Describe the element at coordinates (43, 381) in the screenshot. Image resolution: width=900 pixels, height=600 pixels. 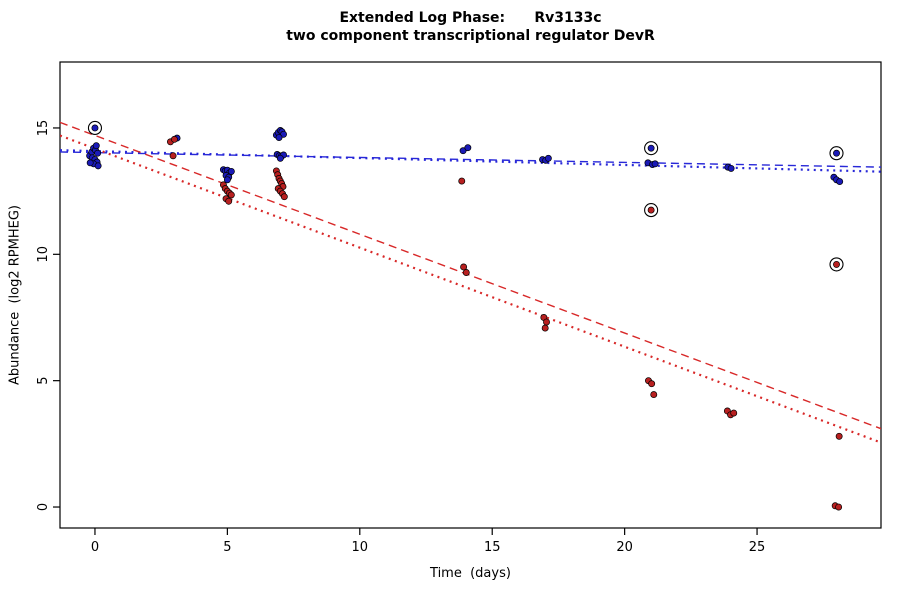
I see `y-tick-label: 5` at that location.